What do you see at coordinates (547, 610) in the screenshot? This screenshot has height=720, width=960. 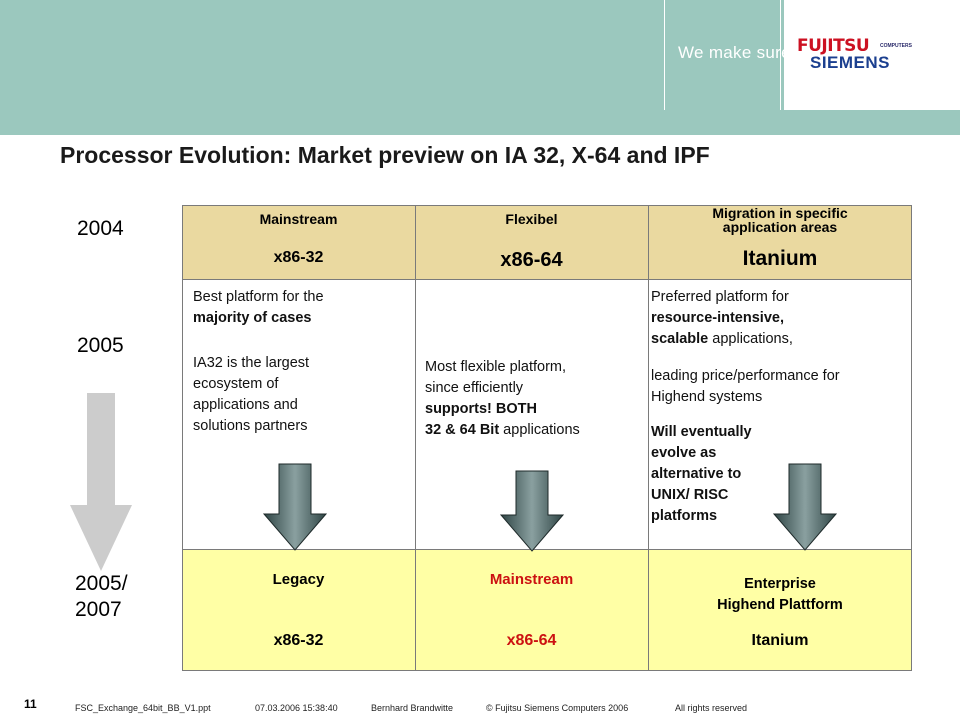 I see `table-bottom-row` at bounding box center [547, 610].